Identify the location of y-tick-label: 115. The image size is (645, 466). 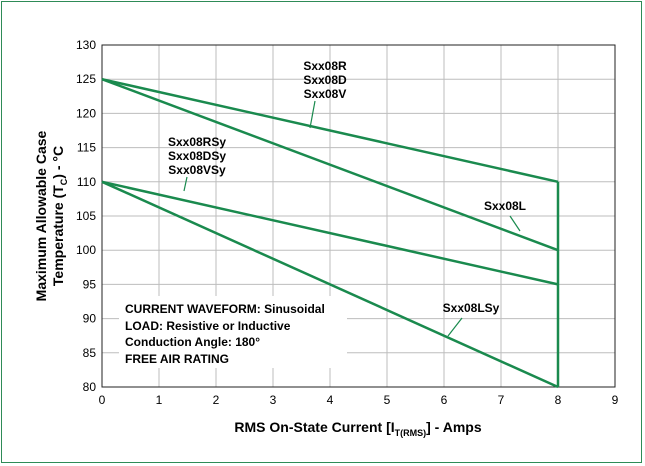
(86, 148).